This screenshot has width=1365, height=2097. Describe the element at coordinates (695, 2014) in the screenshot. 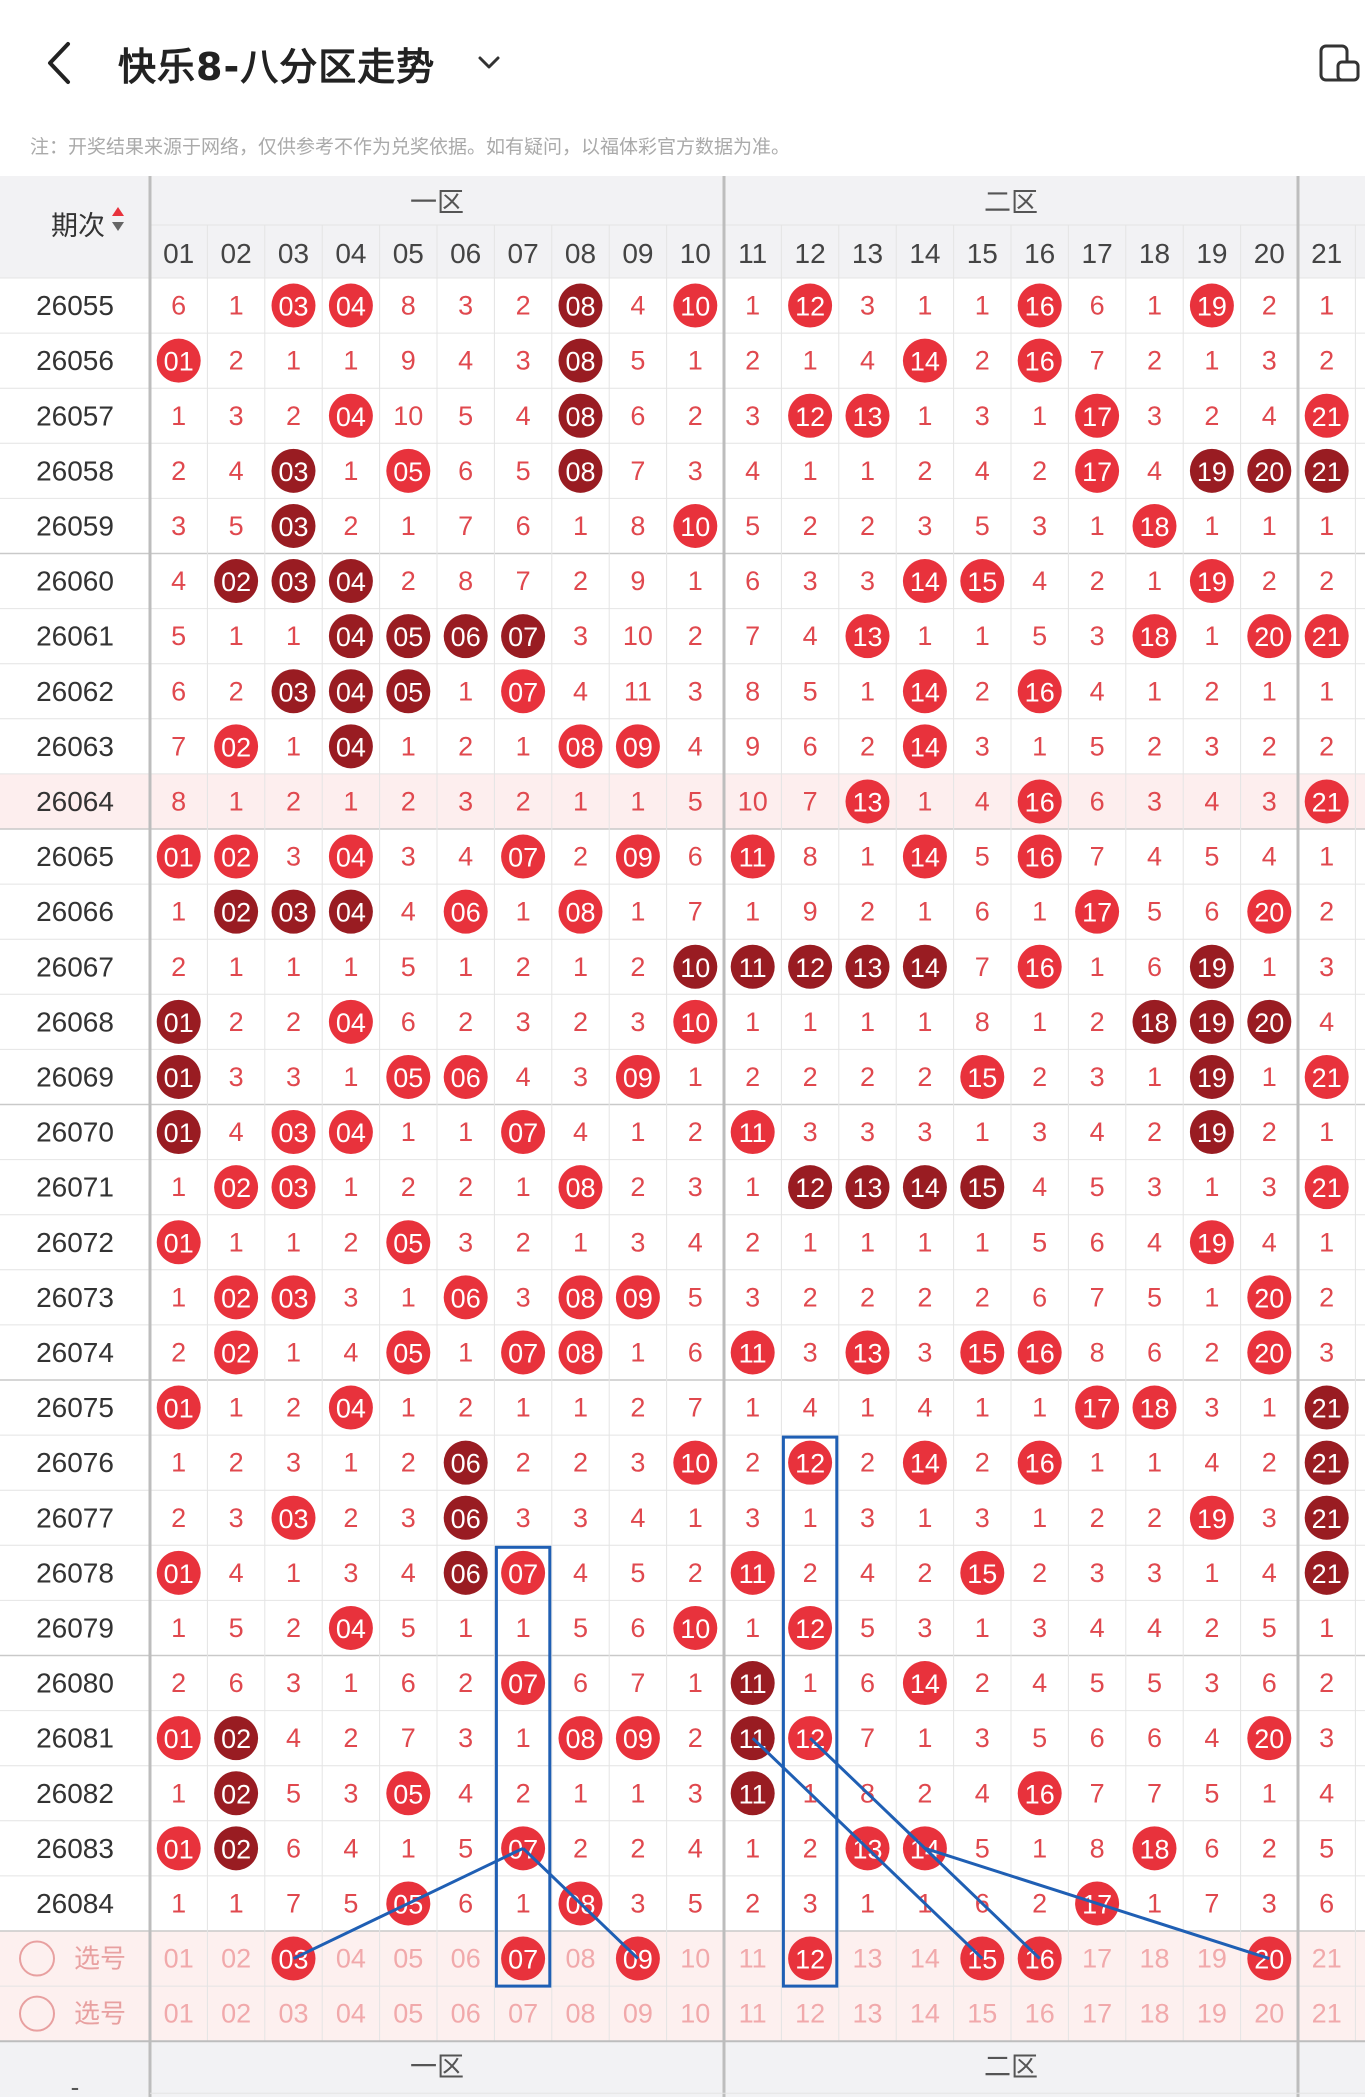

I see `selectable-number: 10` at that location.